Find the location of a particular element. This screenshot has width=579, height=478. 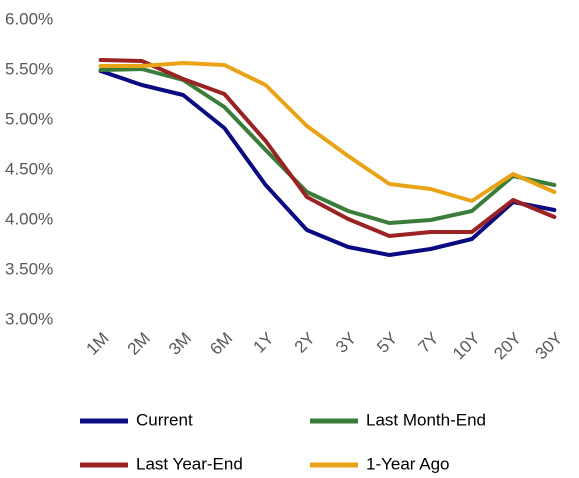

x-tick-label: 6M is located at coordinates (221, 344).